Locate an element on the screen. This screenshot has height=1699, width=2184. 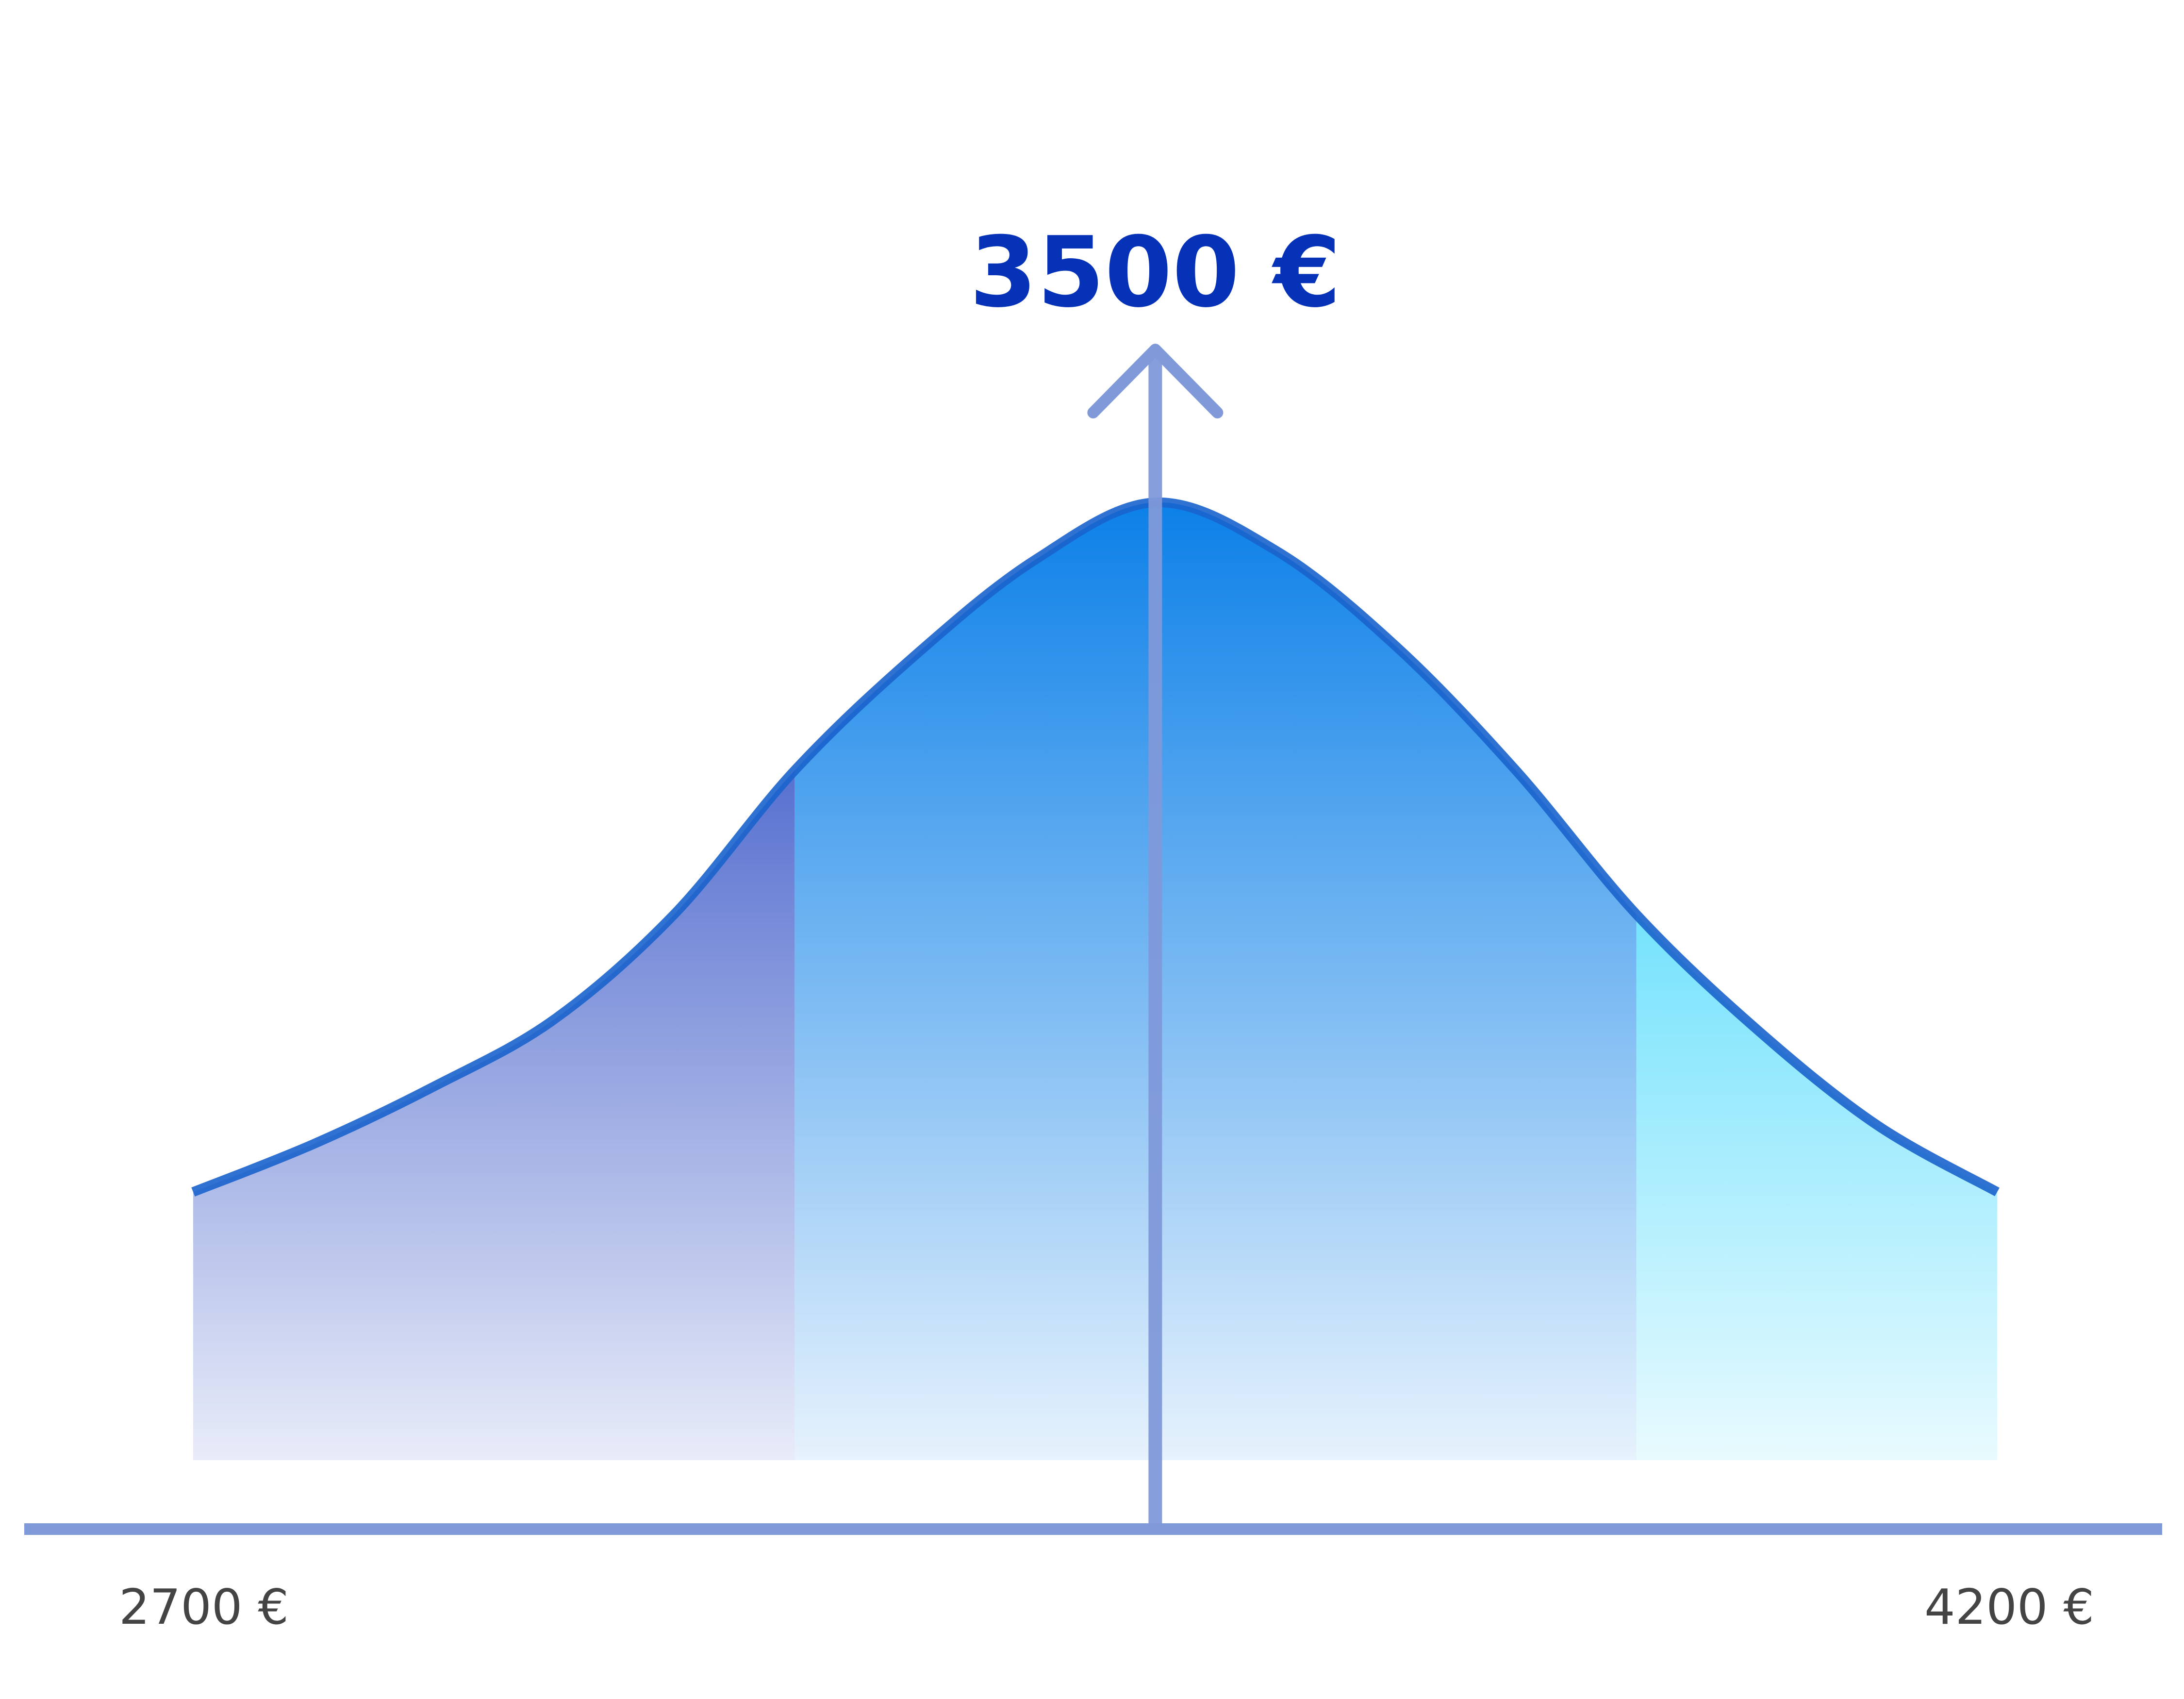
upper-segment-area is located at coordinates (1816, 981).